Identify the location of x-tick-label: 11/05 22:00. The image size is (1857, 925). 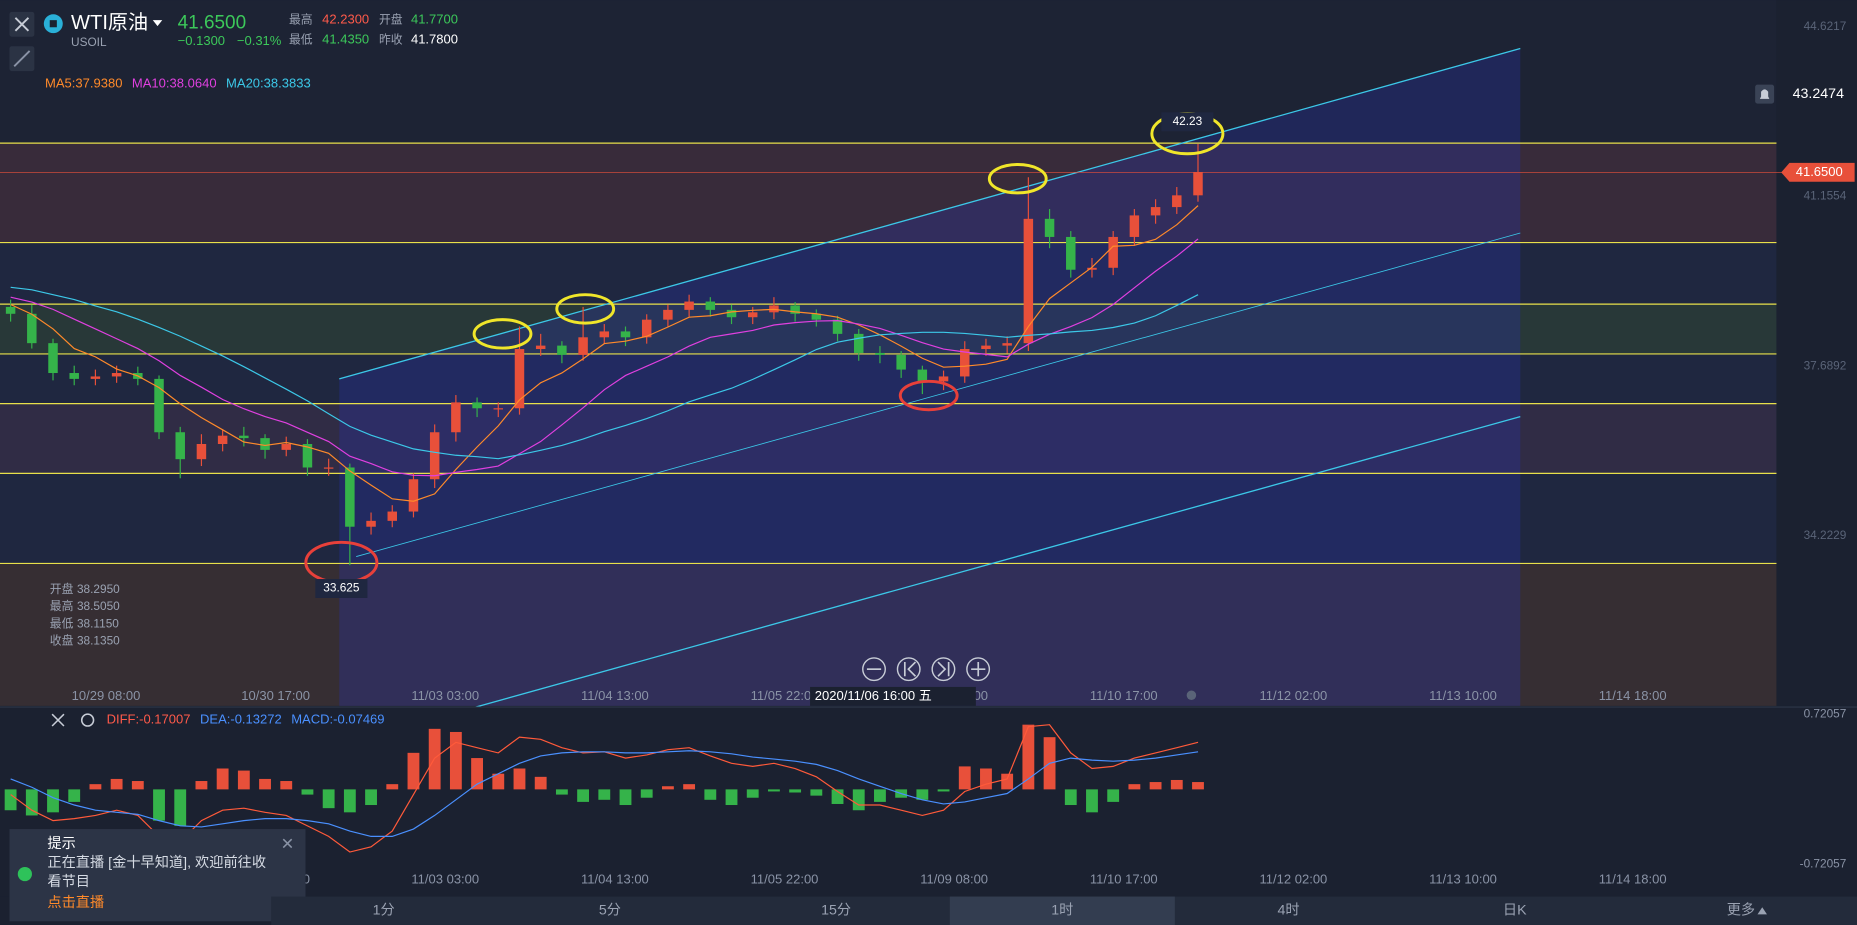
(785, 695).